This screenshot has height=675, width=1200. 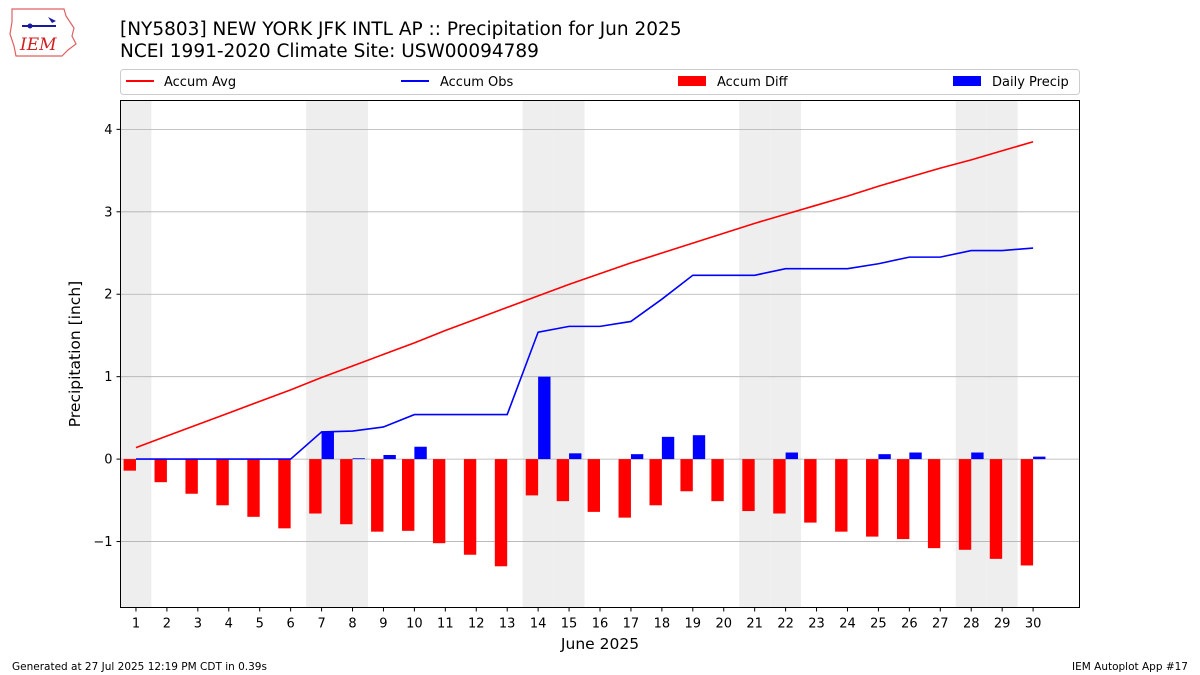 What do you see at coordinates (30, 26) in the screenshot?
I see `station-dot-icon` at bounding box center [30, 26].